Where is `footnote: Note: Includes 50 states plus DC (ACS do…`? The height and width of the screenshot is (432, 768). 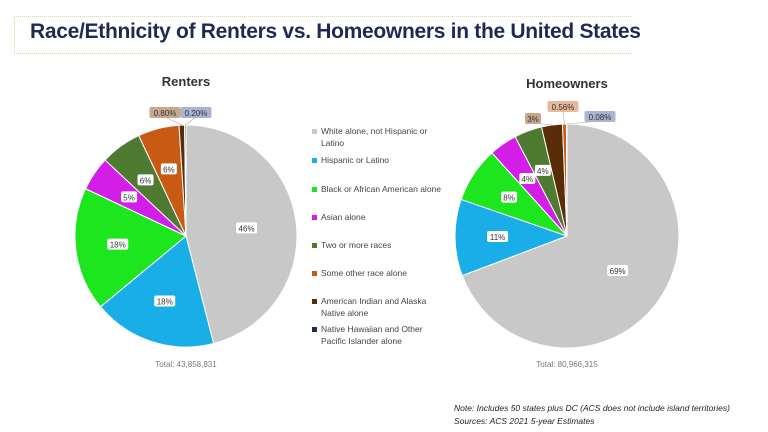
footnote: Note: Includes 50 states plus DC (ACS do… is located at coordinates (592, 415).